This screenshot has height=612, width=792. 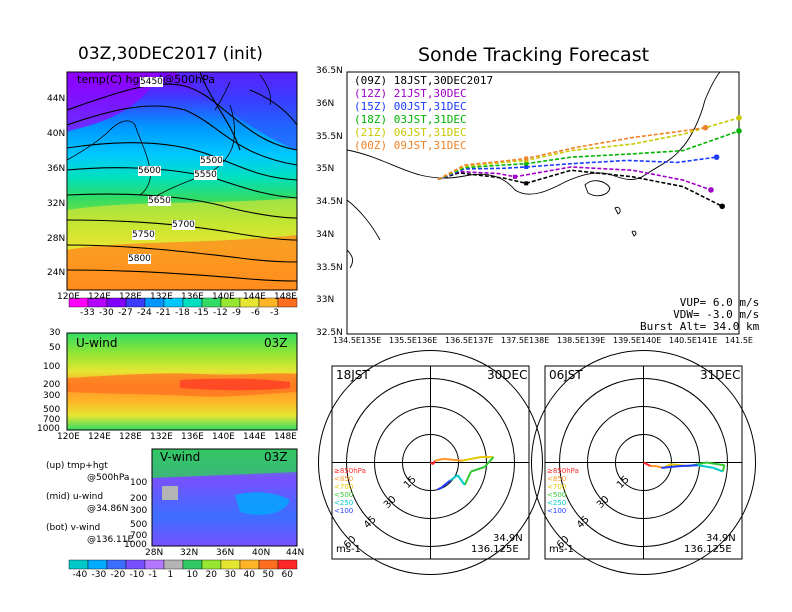 What do you see at coordinates (56, 99) in the screenshot?
I see `upper-ytick: 44N` at bounding box center [56, 99].